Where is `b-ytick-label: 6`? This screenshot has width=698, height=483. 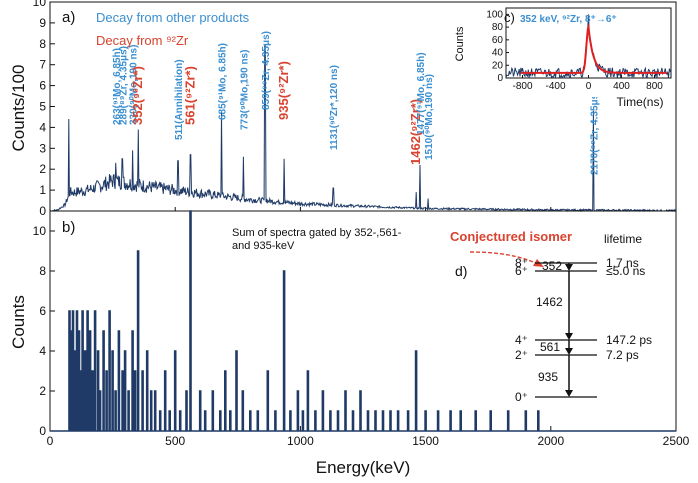 b-ytick-label: 6 is located at coordinates (42, 311).